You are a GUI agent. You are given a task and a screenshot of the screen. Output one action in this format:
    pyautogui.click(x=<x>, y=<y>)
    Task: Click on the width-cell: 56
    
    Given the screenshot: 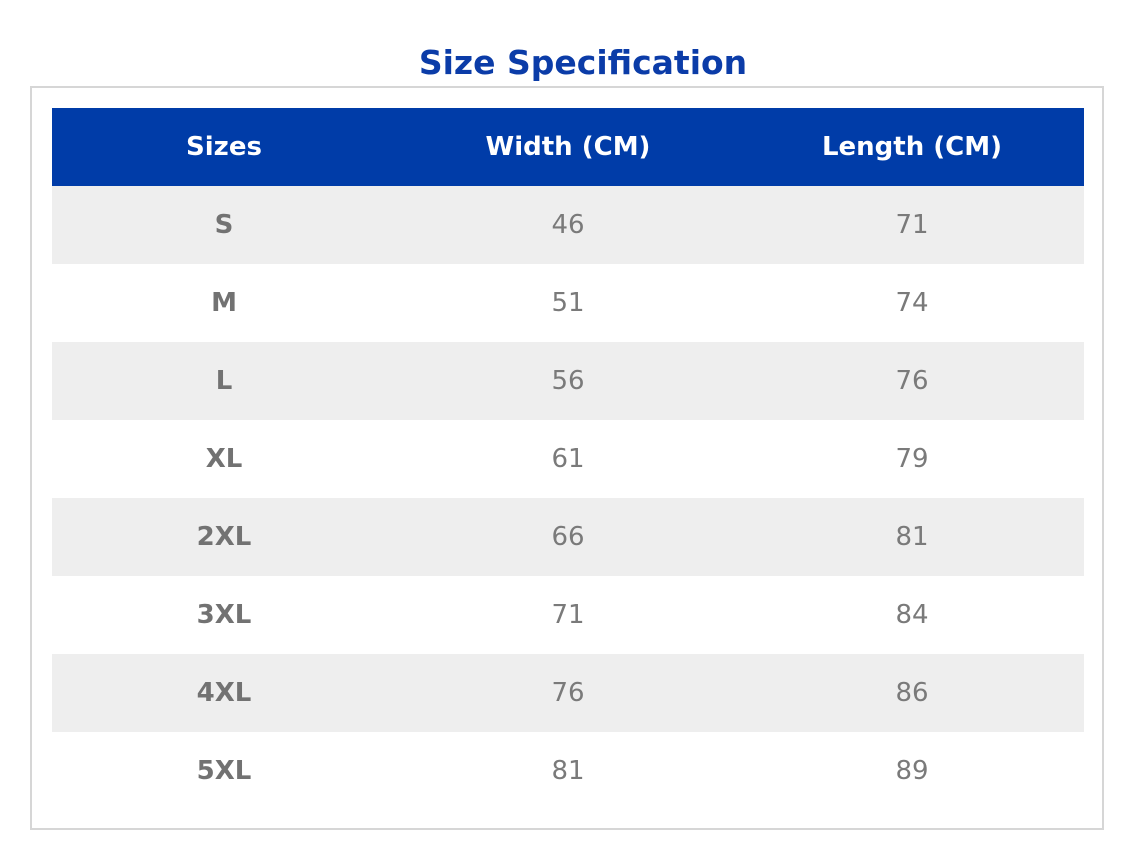 What is the action you would take?
    pyautogui.click(x=568, y=381)
    